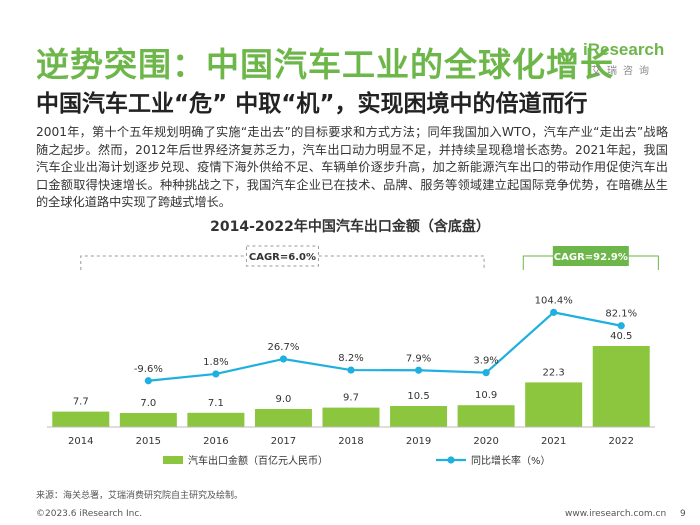 Image resolution: width=700 pixels, height=525 pixels. I want to click on chart-title: 2014-2022年中国汽车出口金额（含底盘）, so click(350, 226).